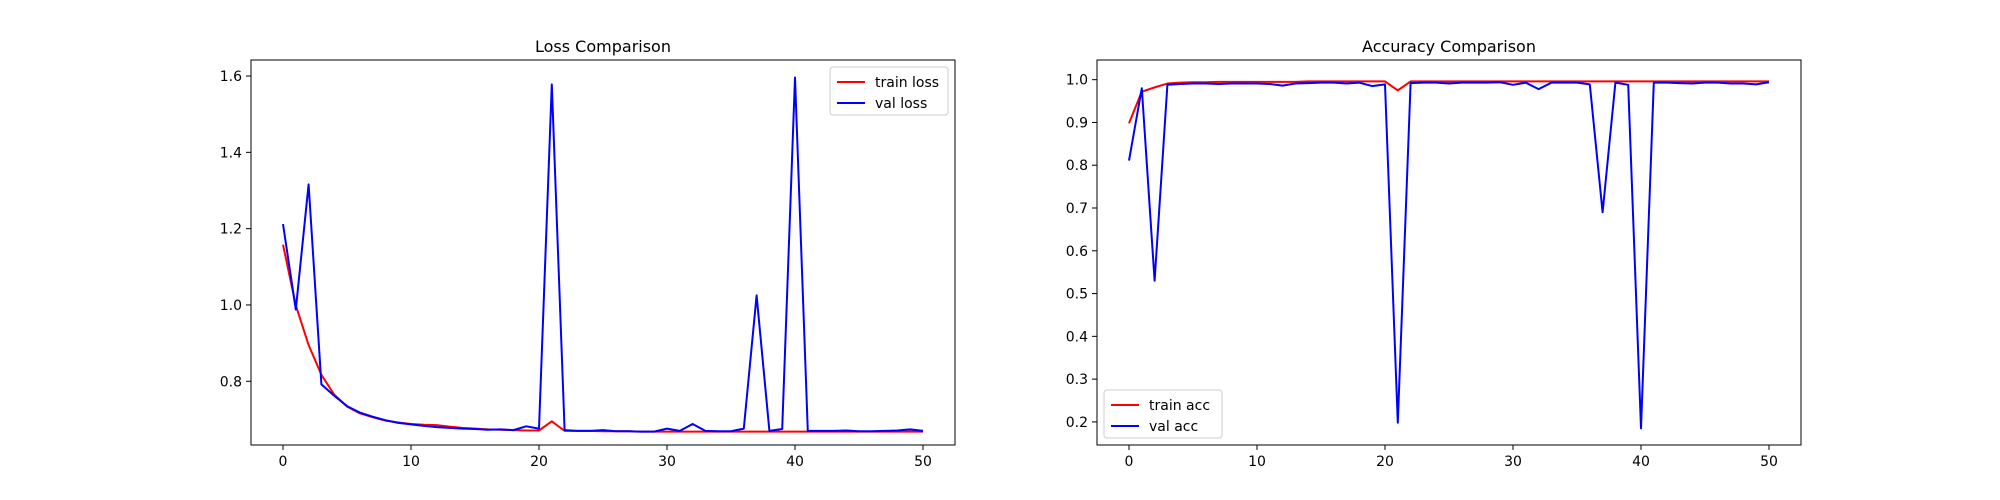  I want to click on chart2-y-tick-label: 0.5, so click(1077, 295).